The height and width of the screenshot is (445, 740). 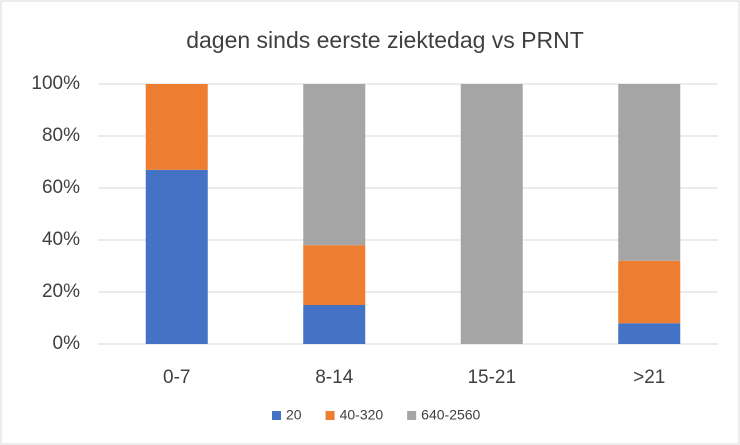 I want to click on legend-label: 640-2560, so click(x=450, y=415).